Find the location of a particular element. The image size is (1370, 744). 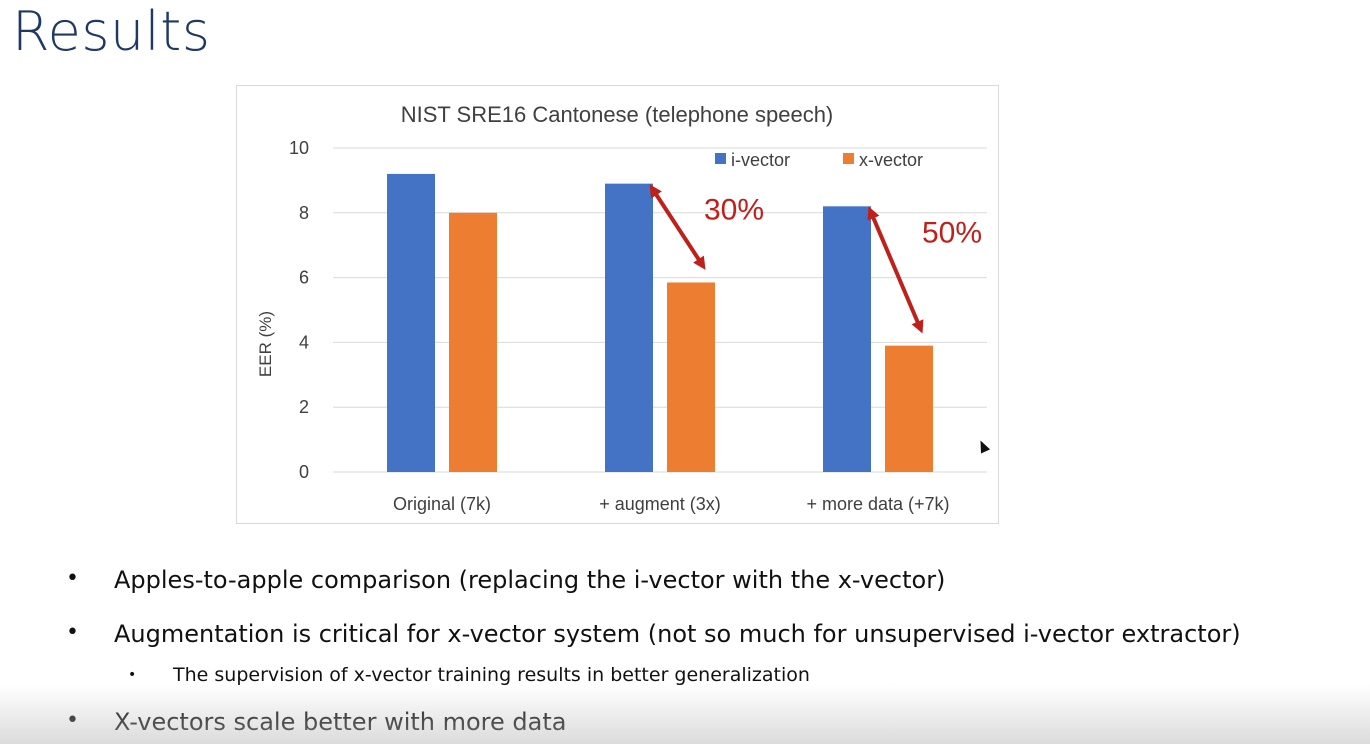

x-tick-label: + augment (3x) is located at coordinates (660, 504).